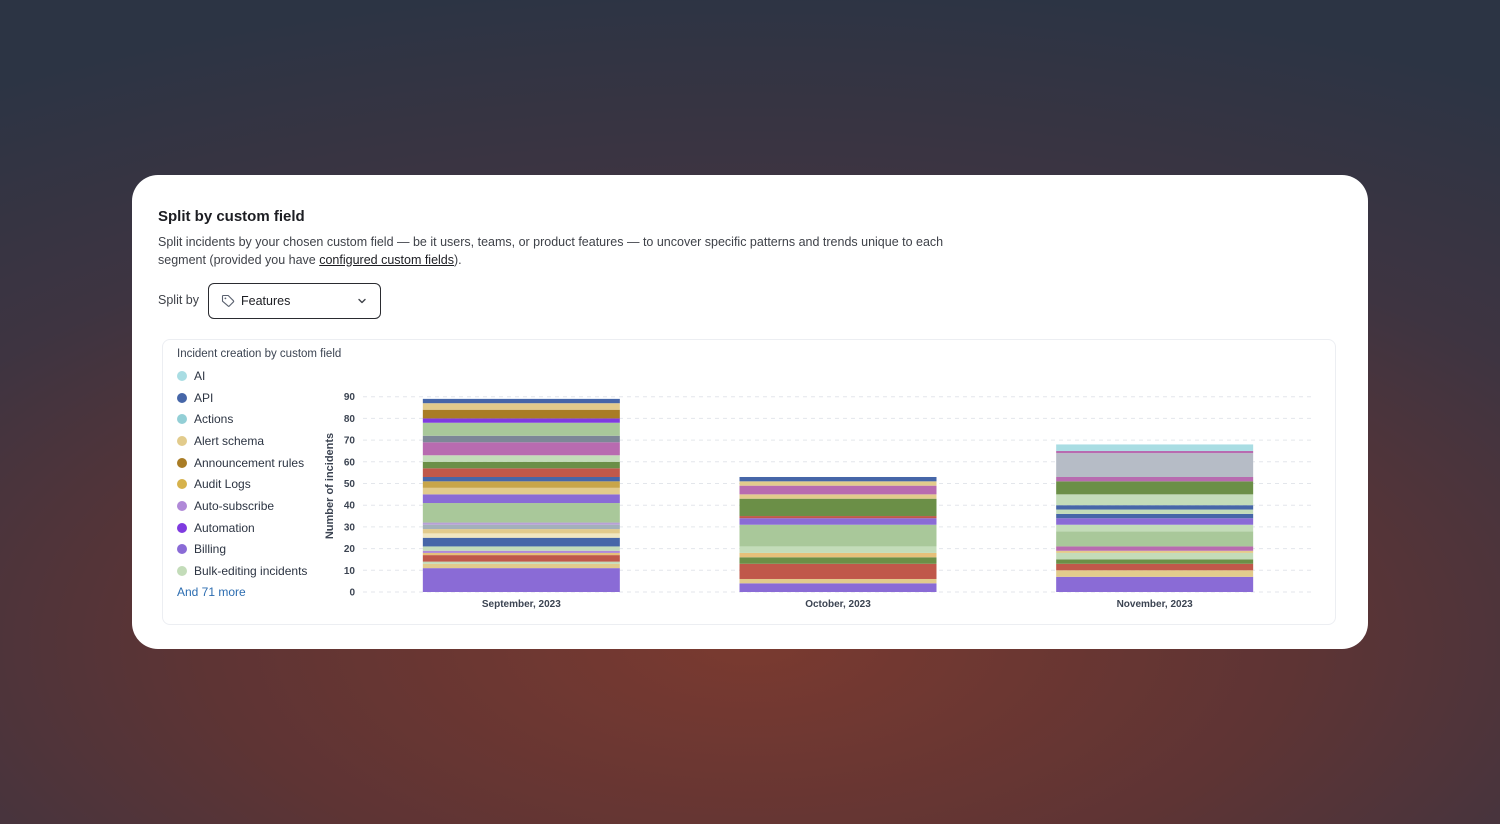 The width and height of the screenshot is (1500, 824). I want to click on legend-item-label: Audit Logs, so click(222, 484).